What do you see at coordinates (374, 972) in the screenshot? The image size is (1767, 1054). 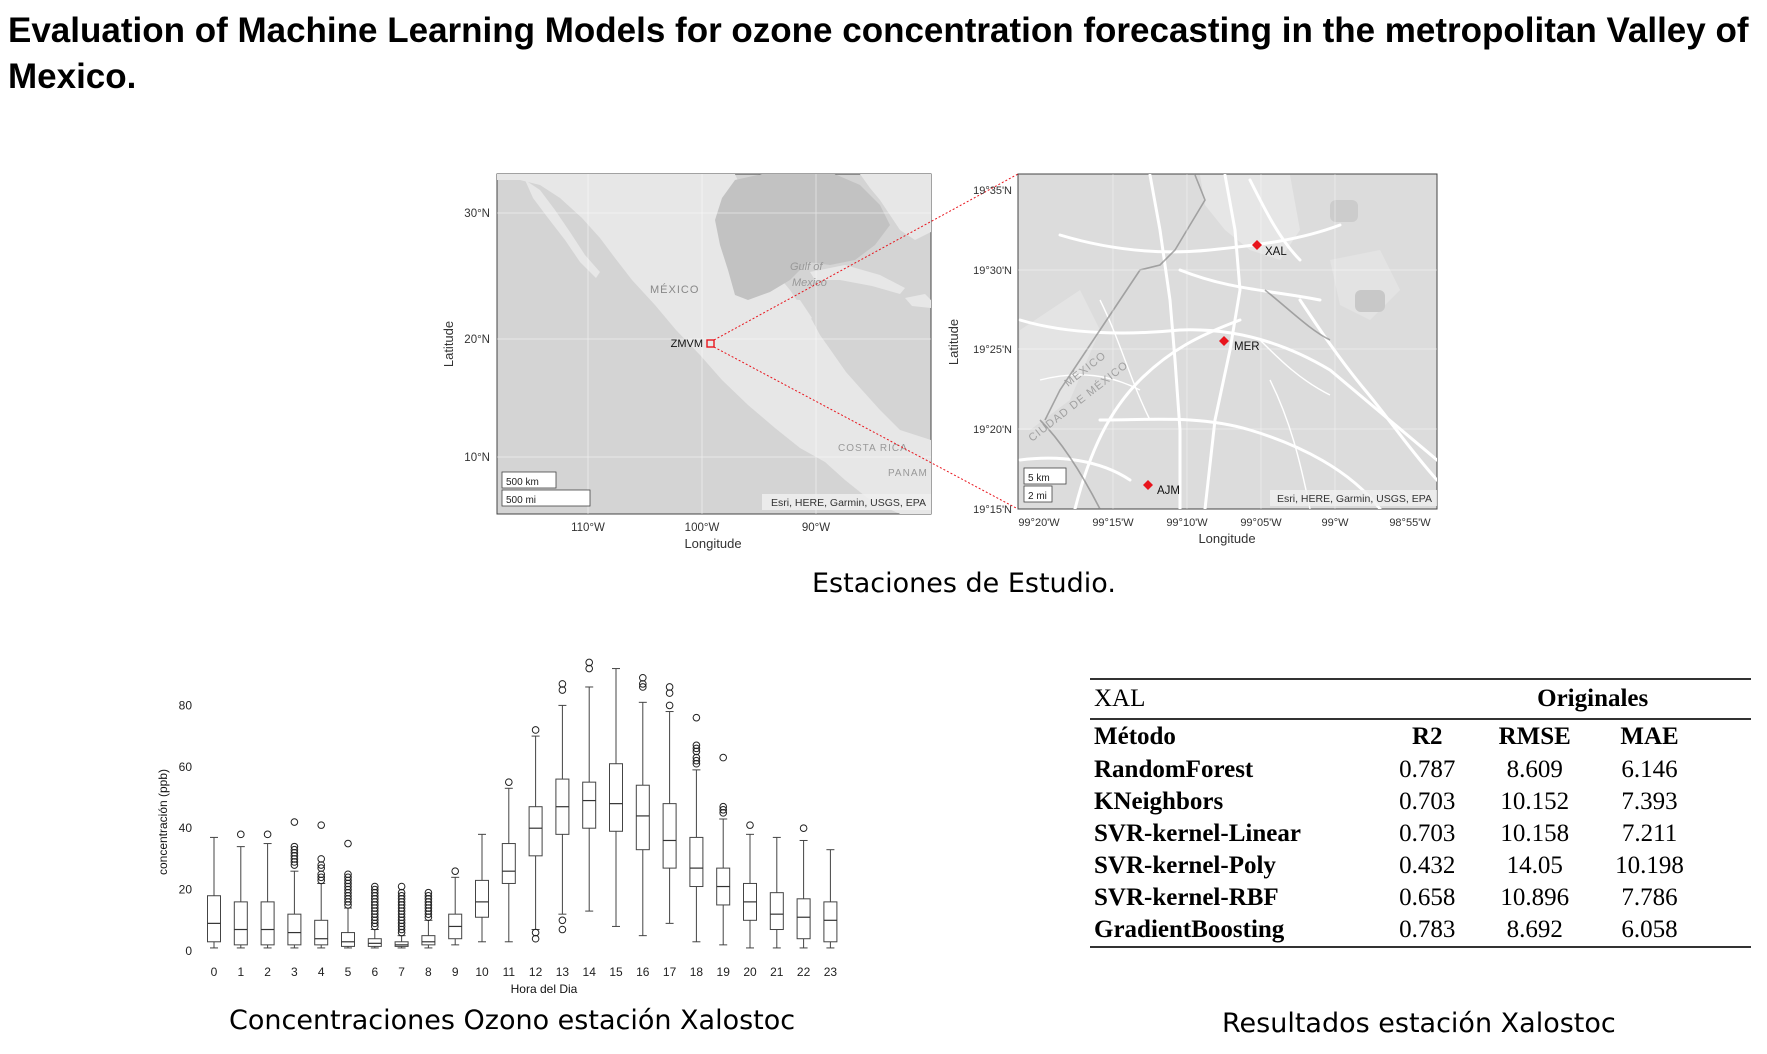 I see `x-tick-label: 6` at bounding box center [374, 972].